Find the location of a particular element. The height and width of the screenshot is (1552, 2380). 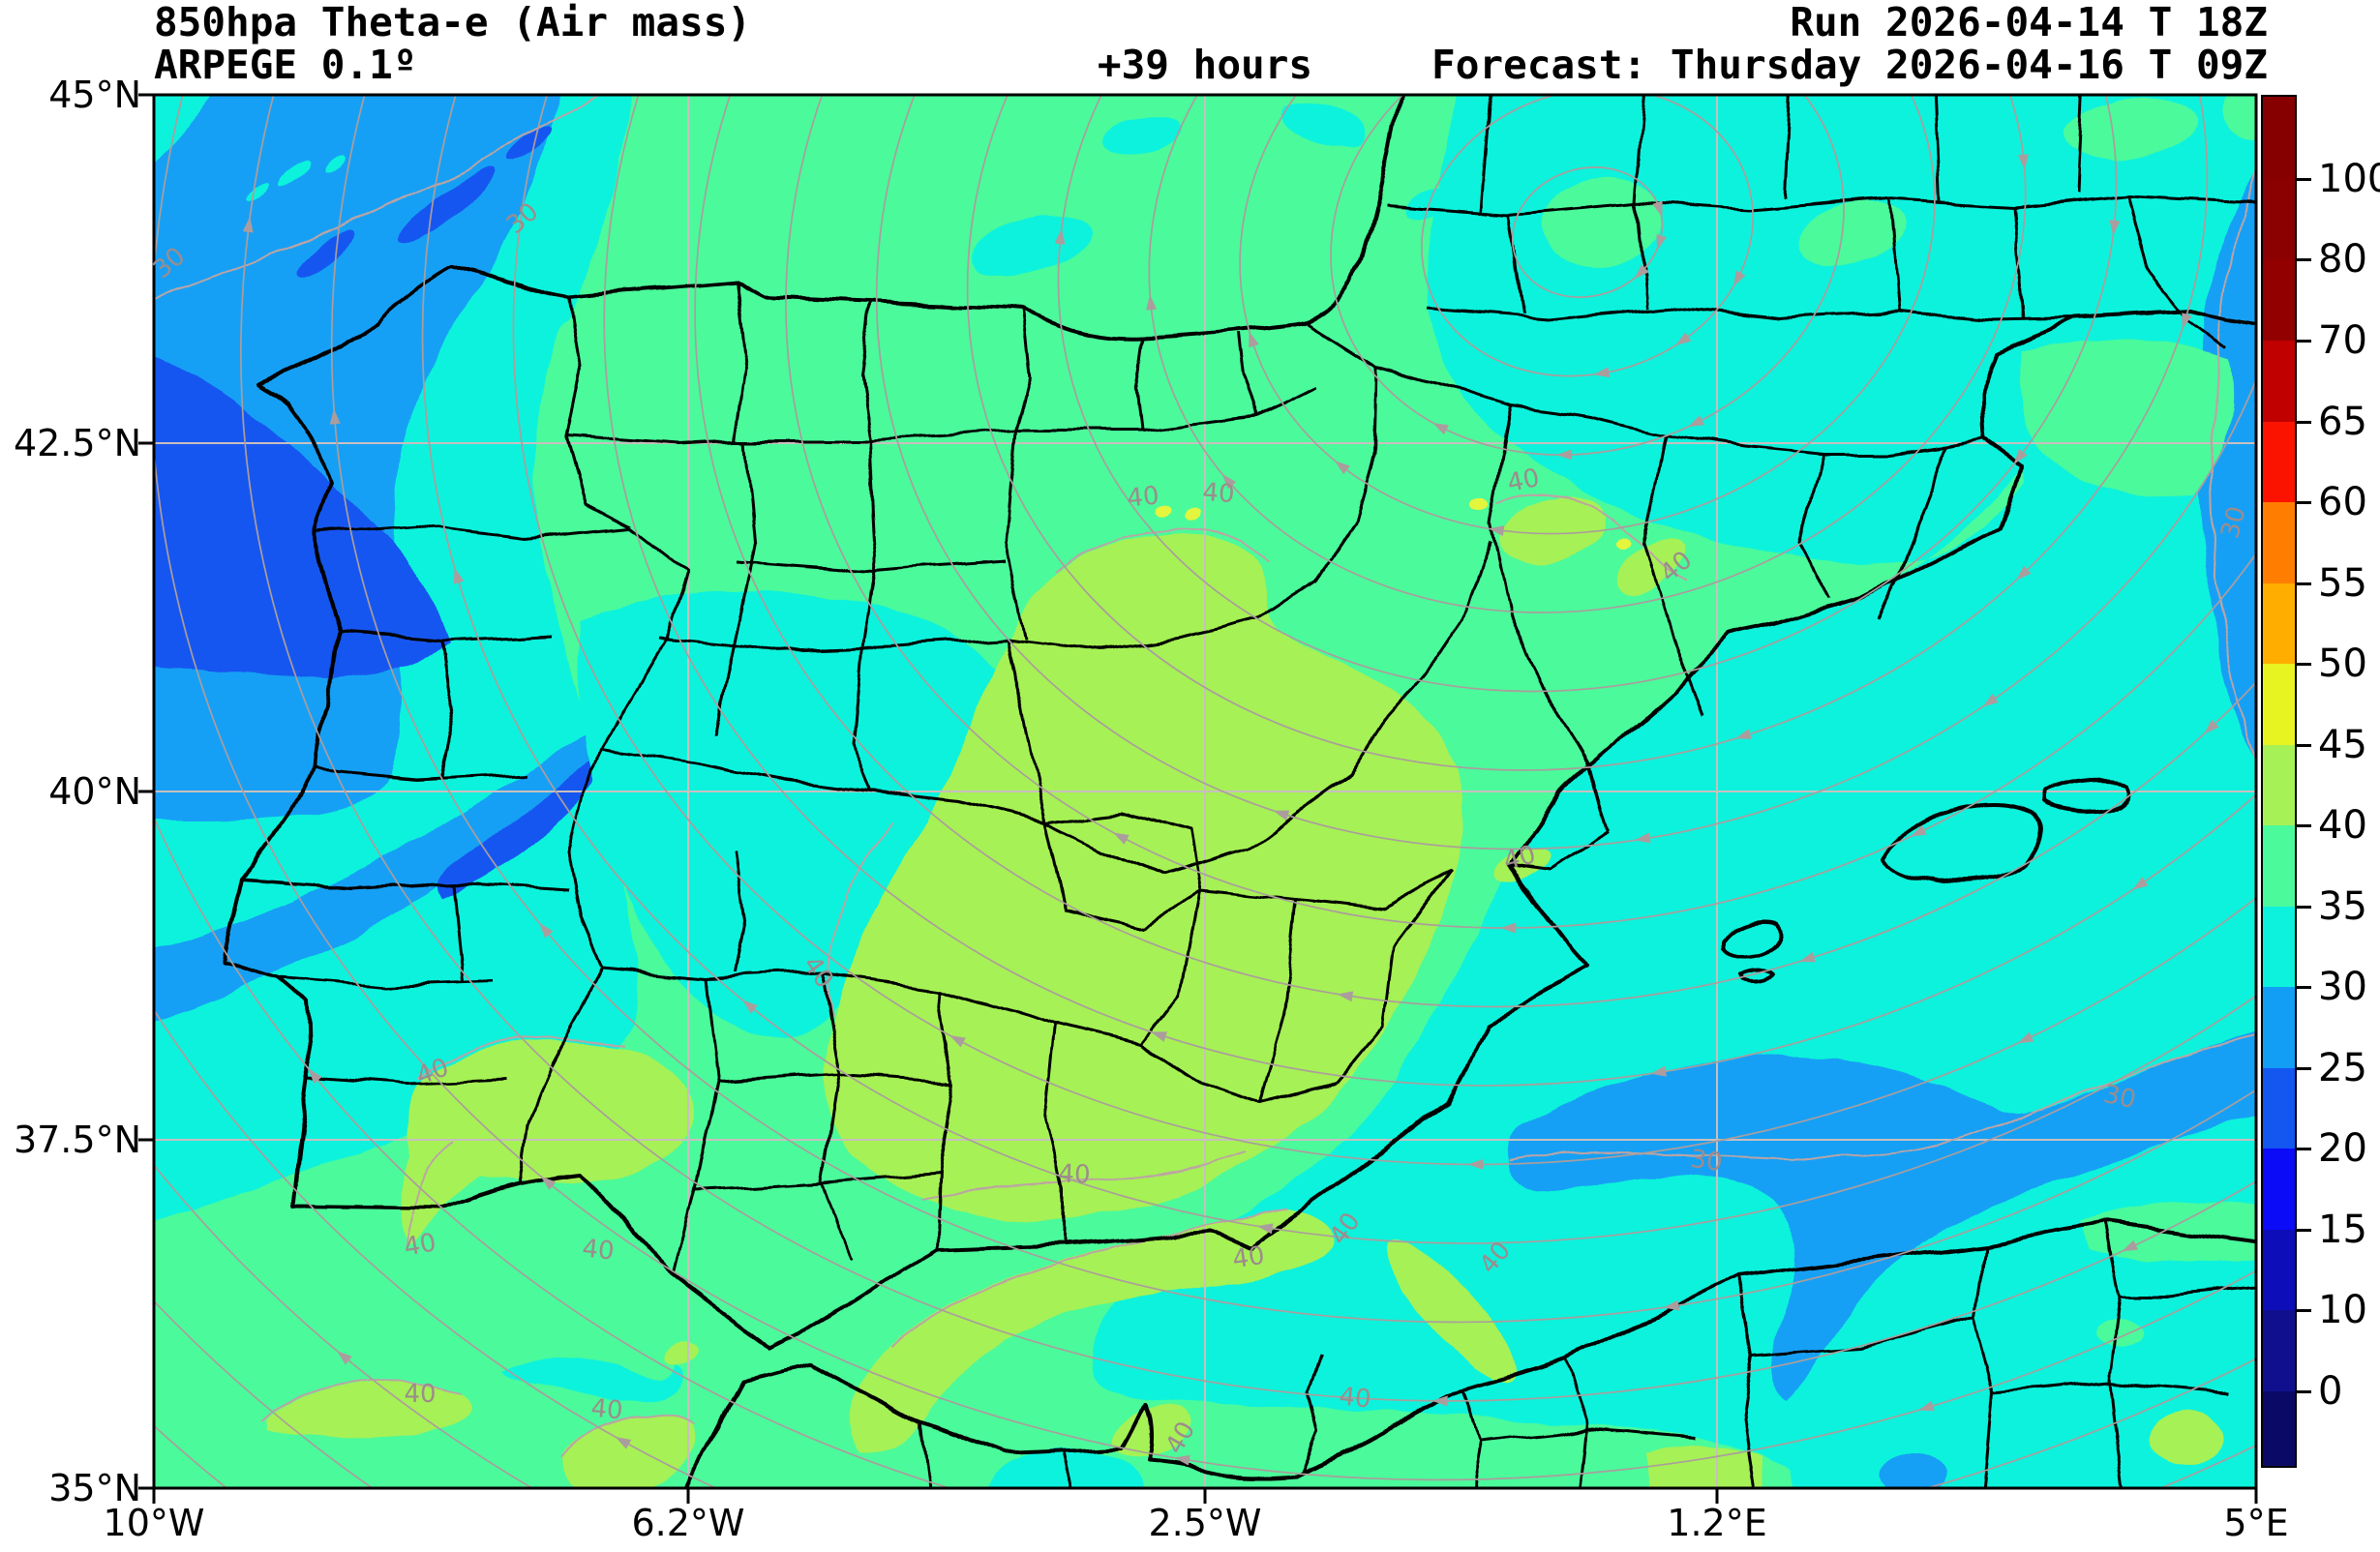

fill-ne-corner-green is located at coordinates (2239, 116).